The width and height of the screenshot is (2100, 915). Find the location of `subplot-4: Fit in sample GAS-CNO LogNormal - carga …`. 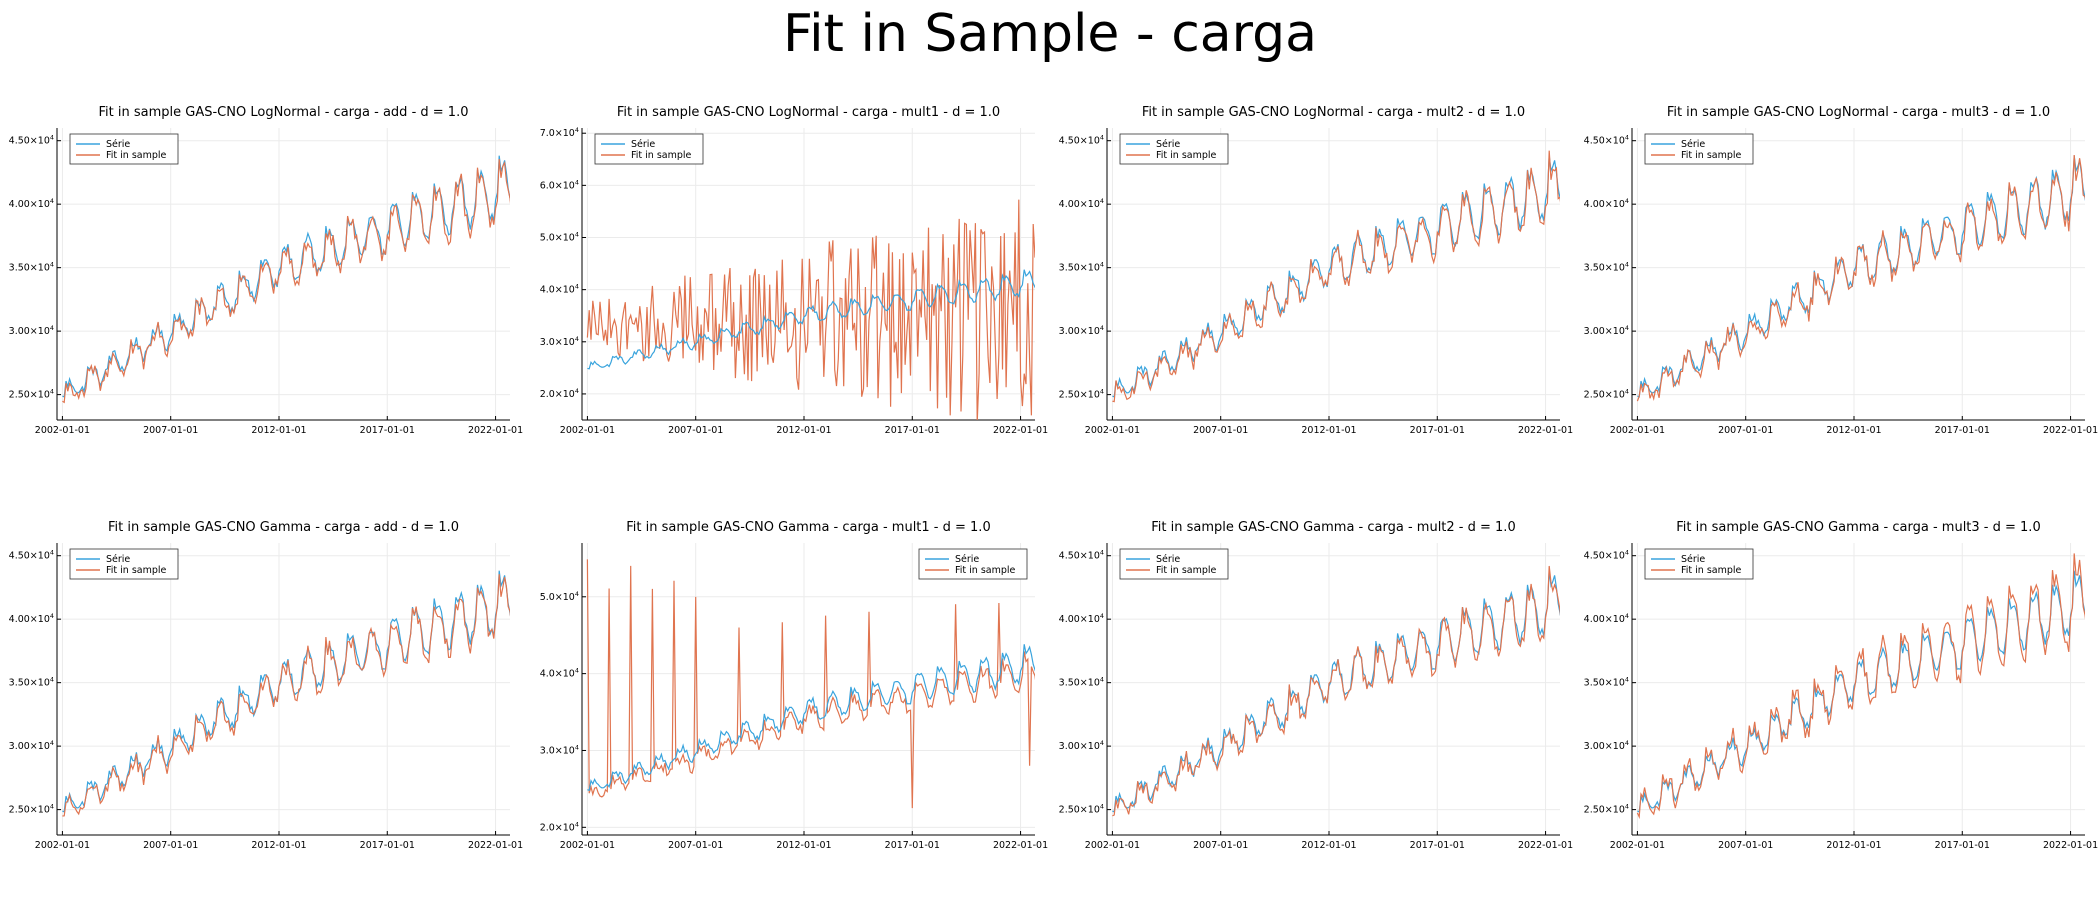

subplot-4: Fit in sample GAS-CNO LogNormal - carga … is located at coordinates (1837, 300).